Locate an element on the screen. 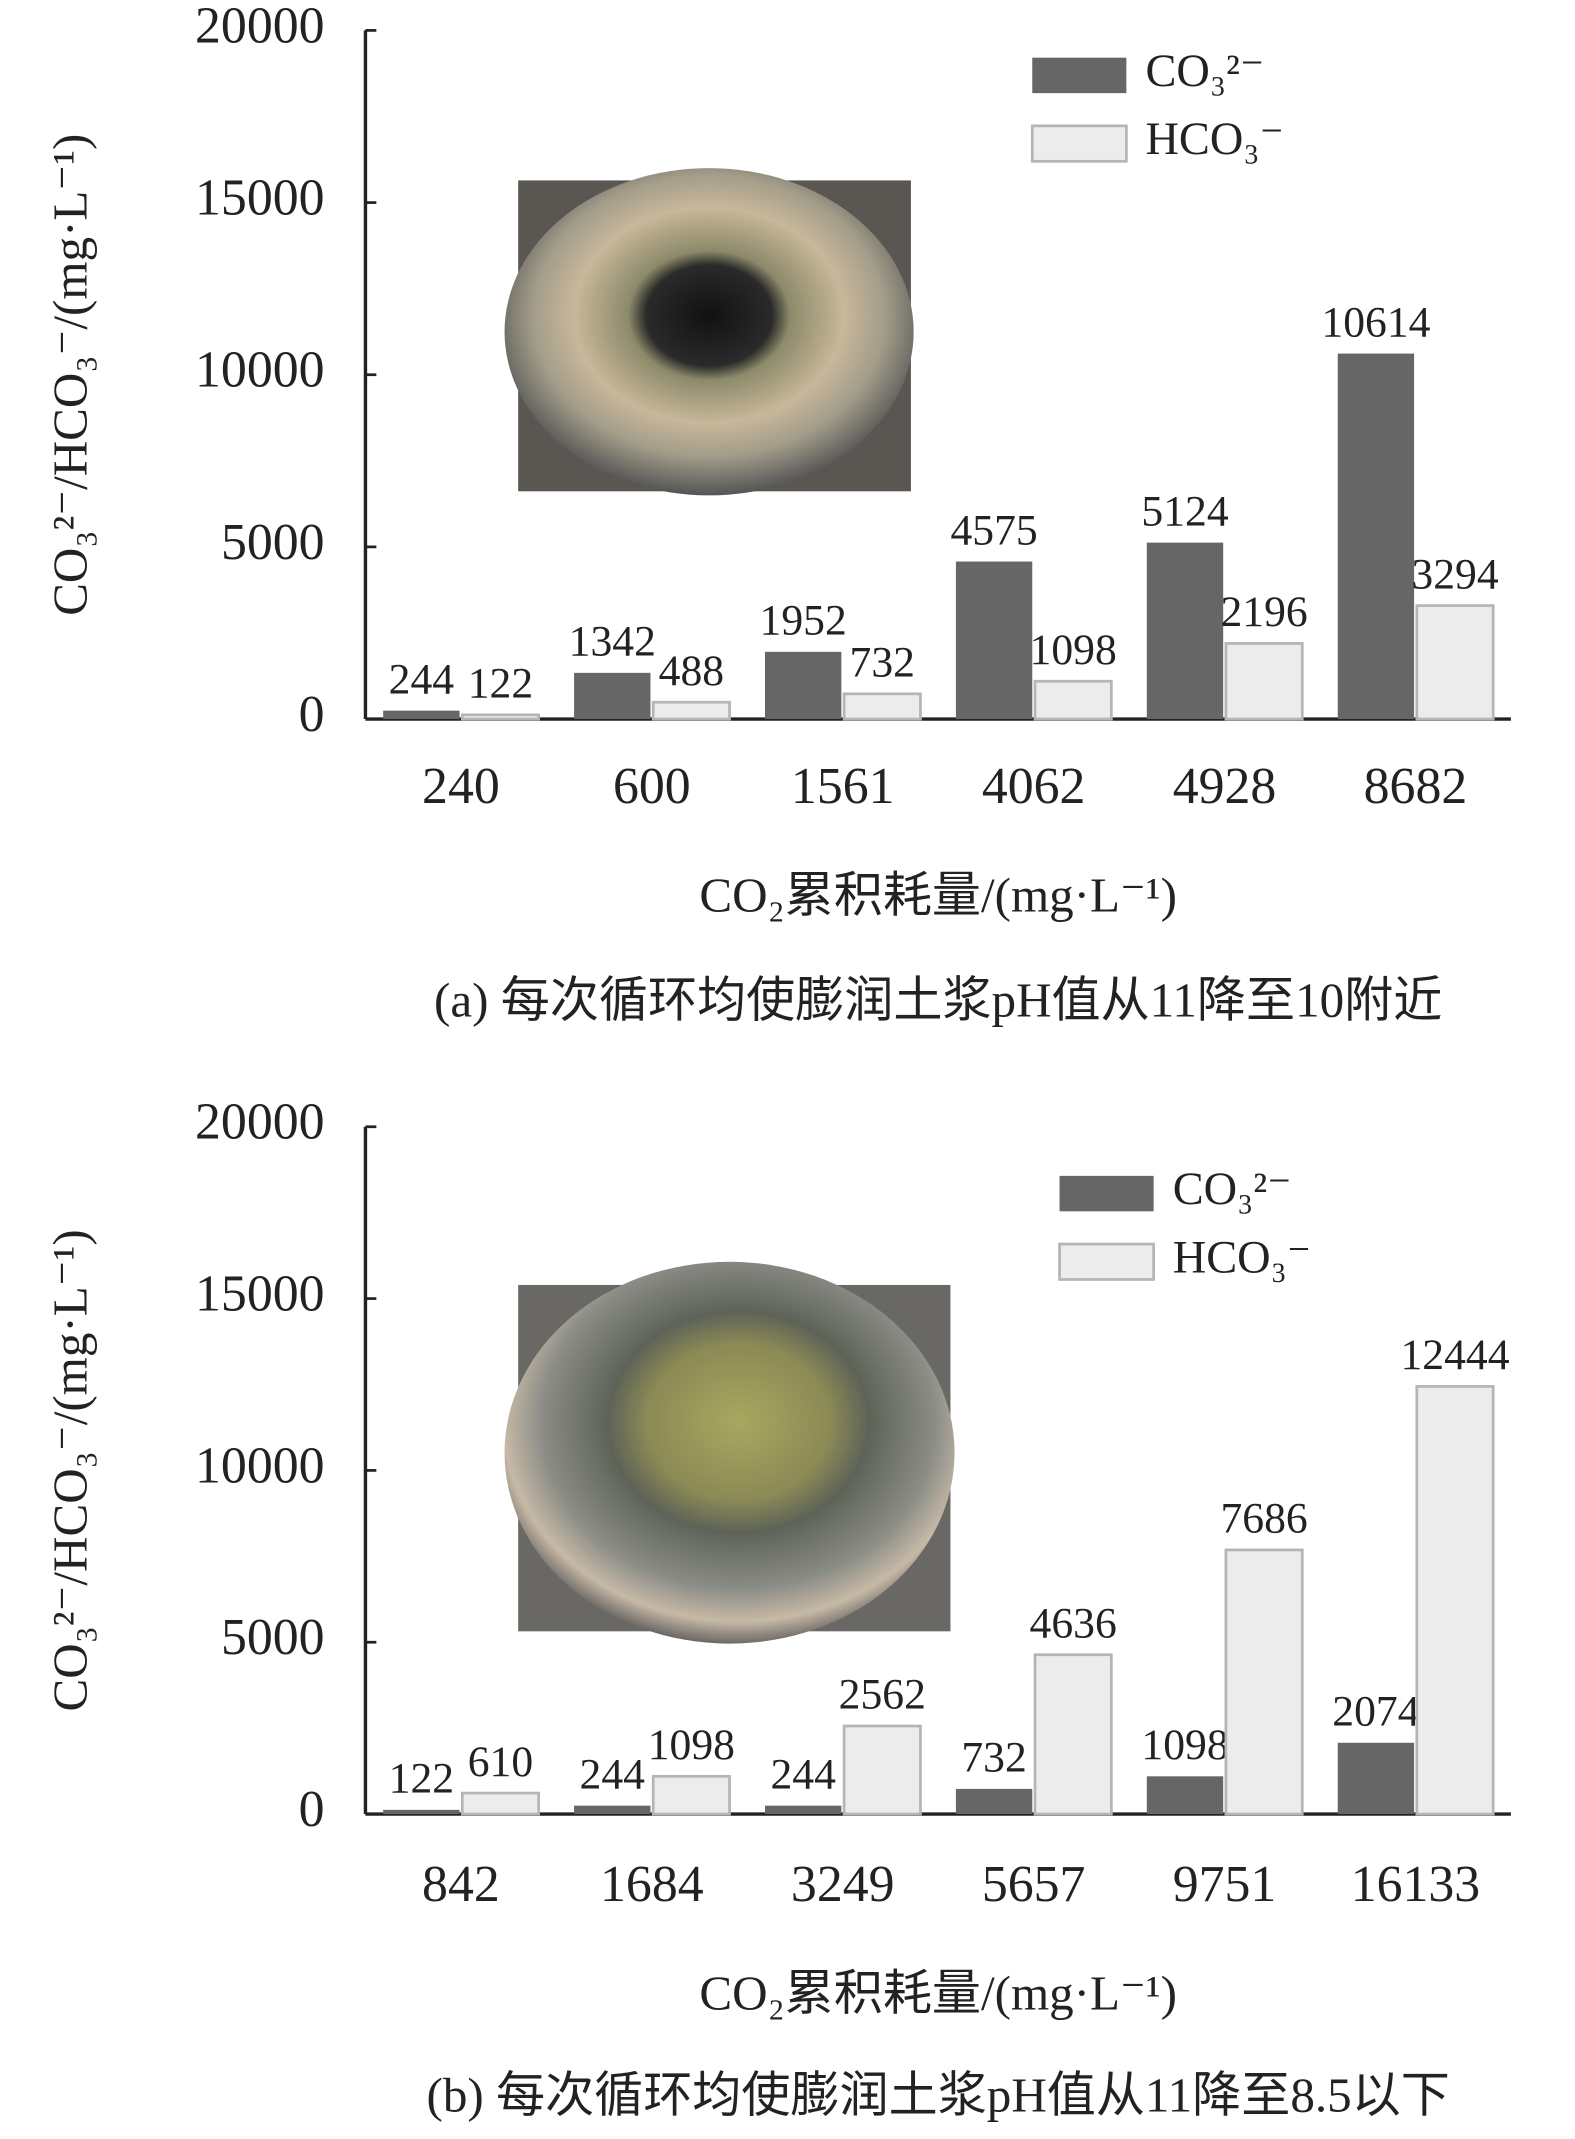 This screenshot has height=2139, width=1575. x-tick-label: 4062 is located at coordinates (1034, 786).